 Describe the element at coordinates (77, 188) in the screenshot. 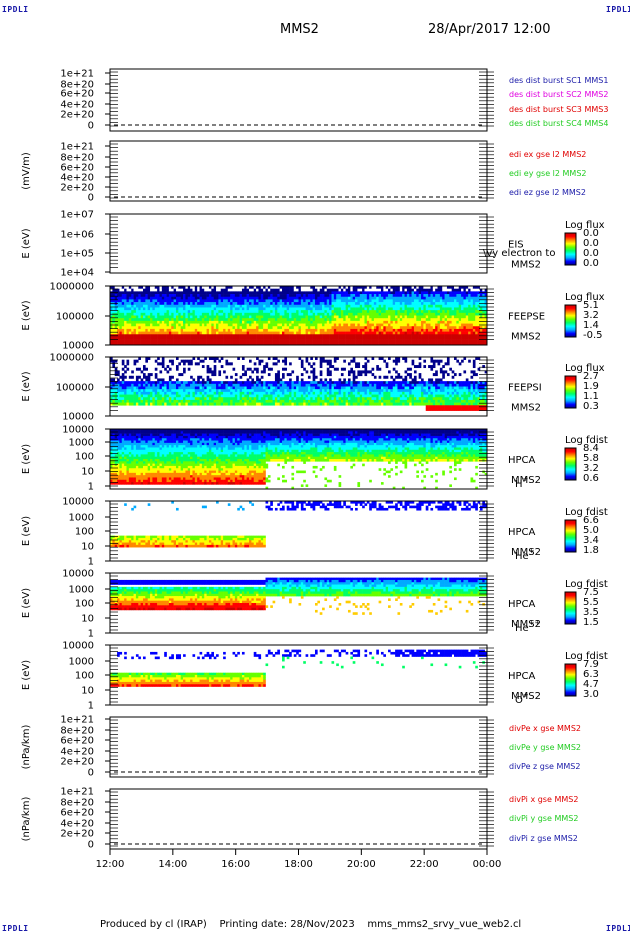

I see `y-tick-label: 2e+20` at that location.